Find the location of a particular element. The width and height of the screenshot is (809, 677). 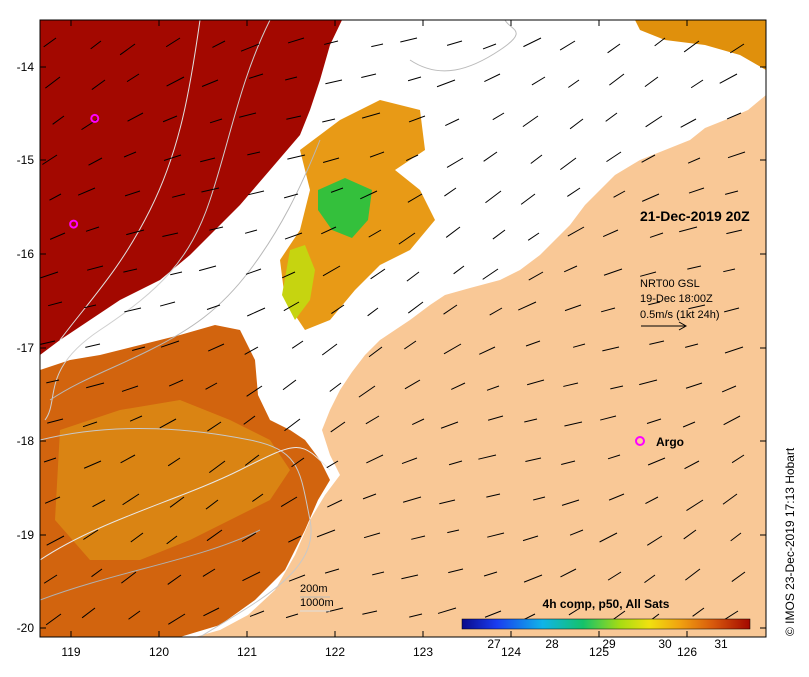

lon-tick-123: 123 is located at coordinates (423, 652).